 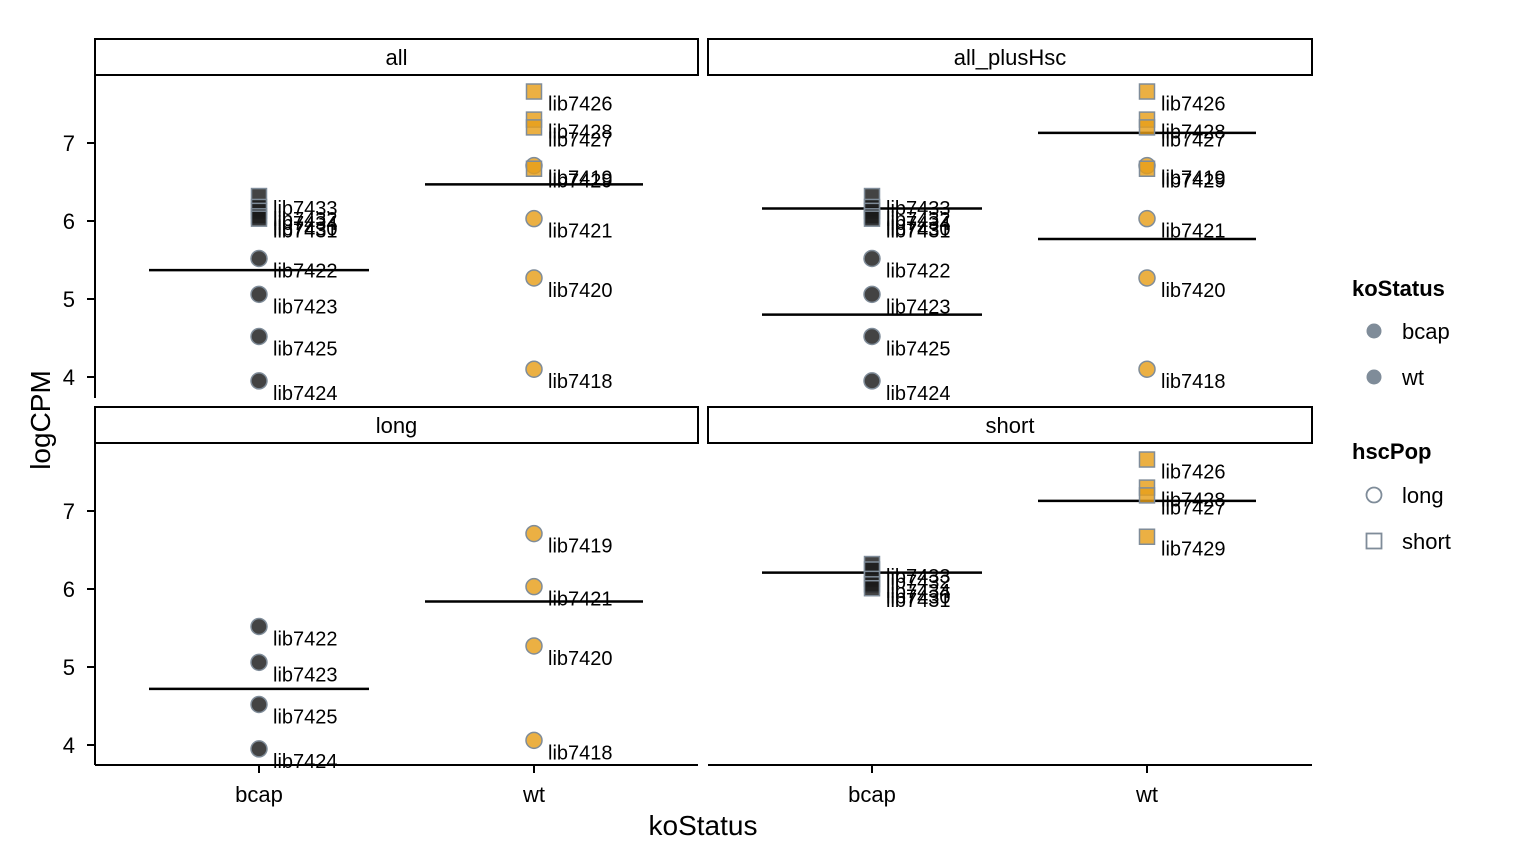 What do you see at coordinates (1193, 473) in the screenshot?
I see `facet-short-point-label-lib7426: lib7426` at bounding box center [1193, 473].